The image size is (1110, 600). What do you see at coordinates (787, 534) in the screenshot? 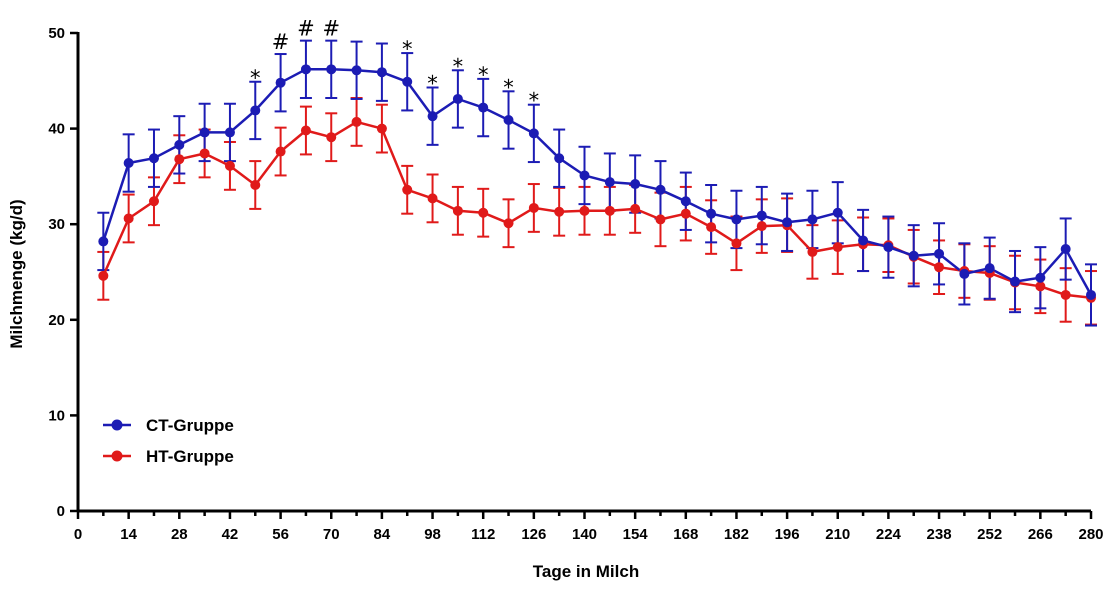
I see `x-tick-label: 196` at bounding box center [787, 534].